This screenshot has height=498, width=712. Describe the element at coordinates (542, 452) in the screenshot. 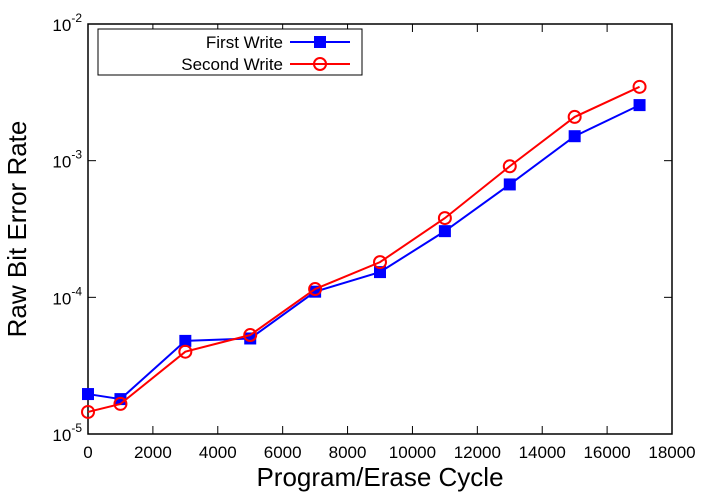

I see `x-tick-label: 14000` at that location.